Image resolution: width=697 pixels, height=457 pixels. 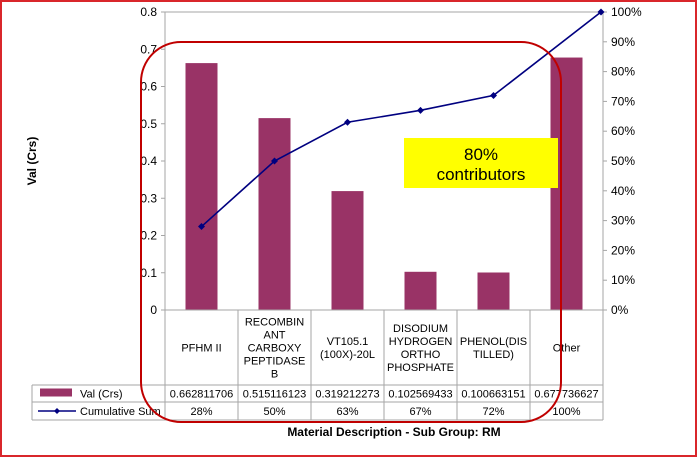 I want to click on table-cell: 0.662811706, so click(x=201, y=395).